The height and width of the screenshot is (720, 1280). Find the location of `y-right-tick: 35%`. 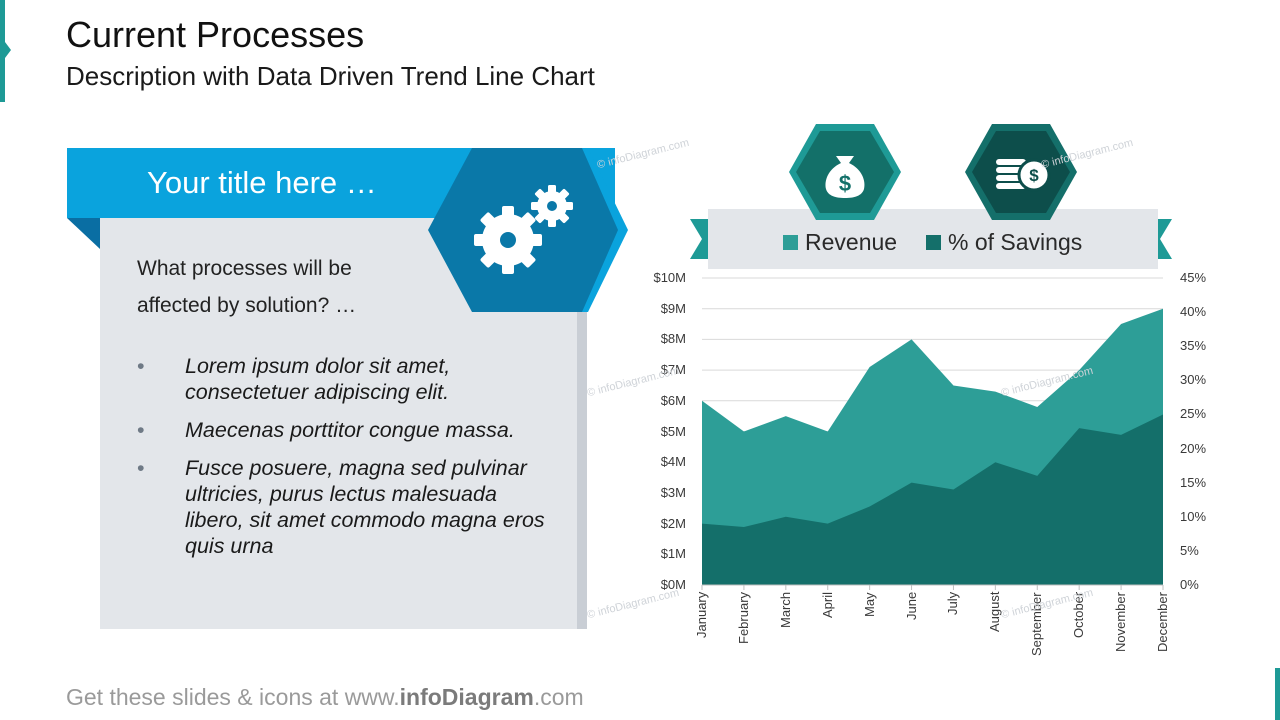

y-right-tick: 35% is located at coordinates (1193, 346).